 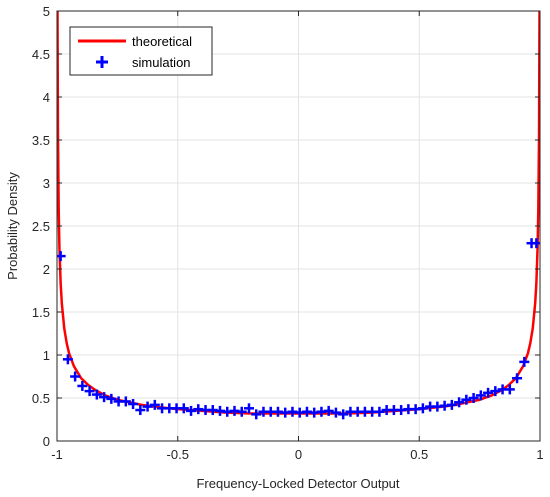 What do you see at coordinates (161, 62) in the screenshot?
I see `legend-label-simulation: simulation` at bounding box center [161, 62].